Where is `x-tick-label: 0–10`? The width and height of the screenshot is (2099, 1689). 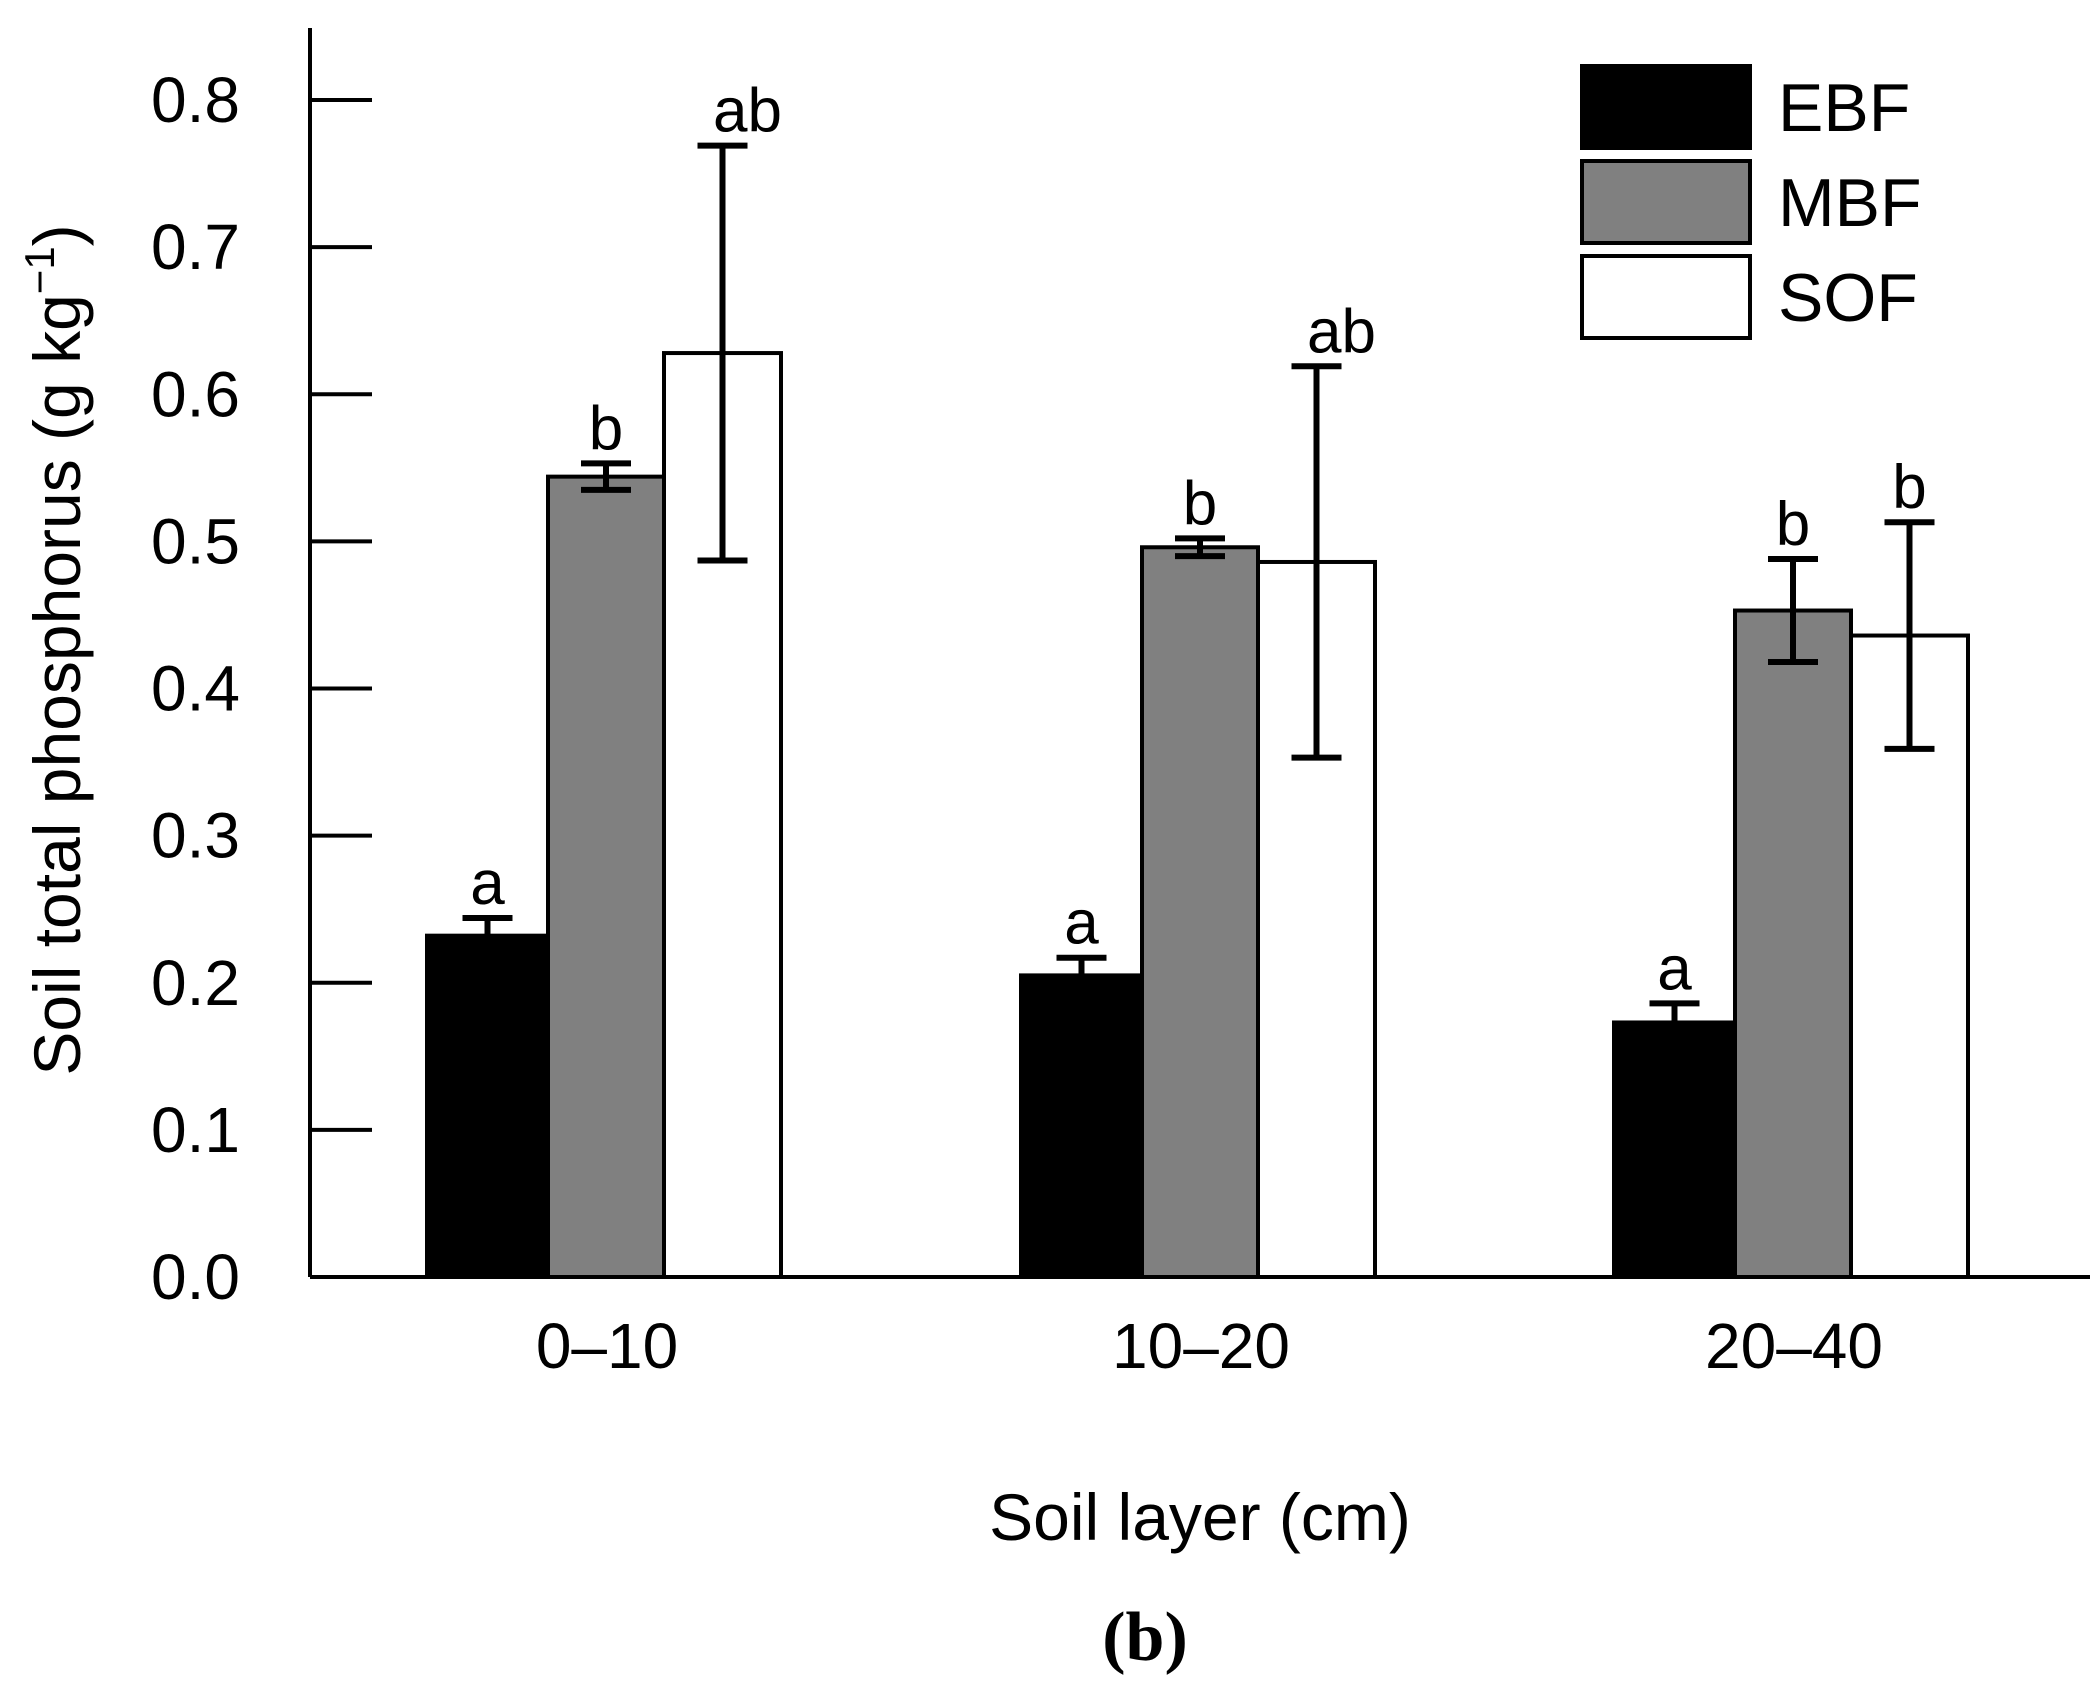 x-tick-label: 0–10 is located at coordinates (607, 1346).